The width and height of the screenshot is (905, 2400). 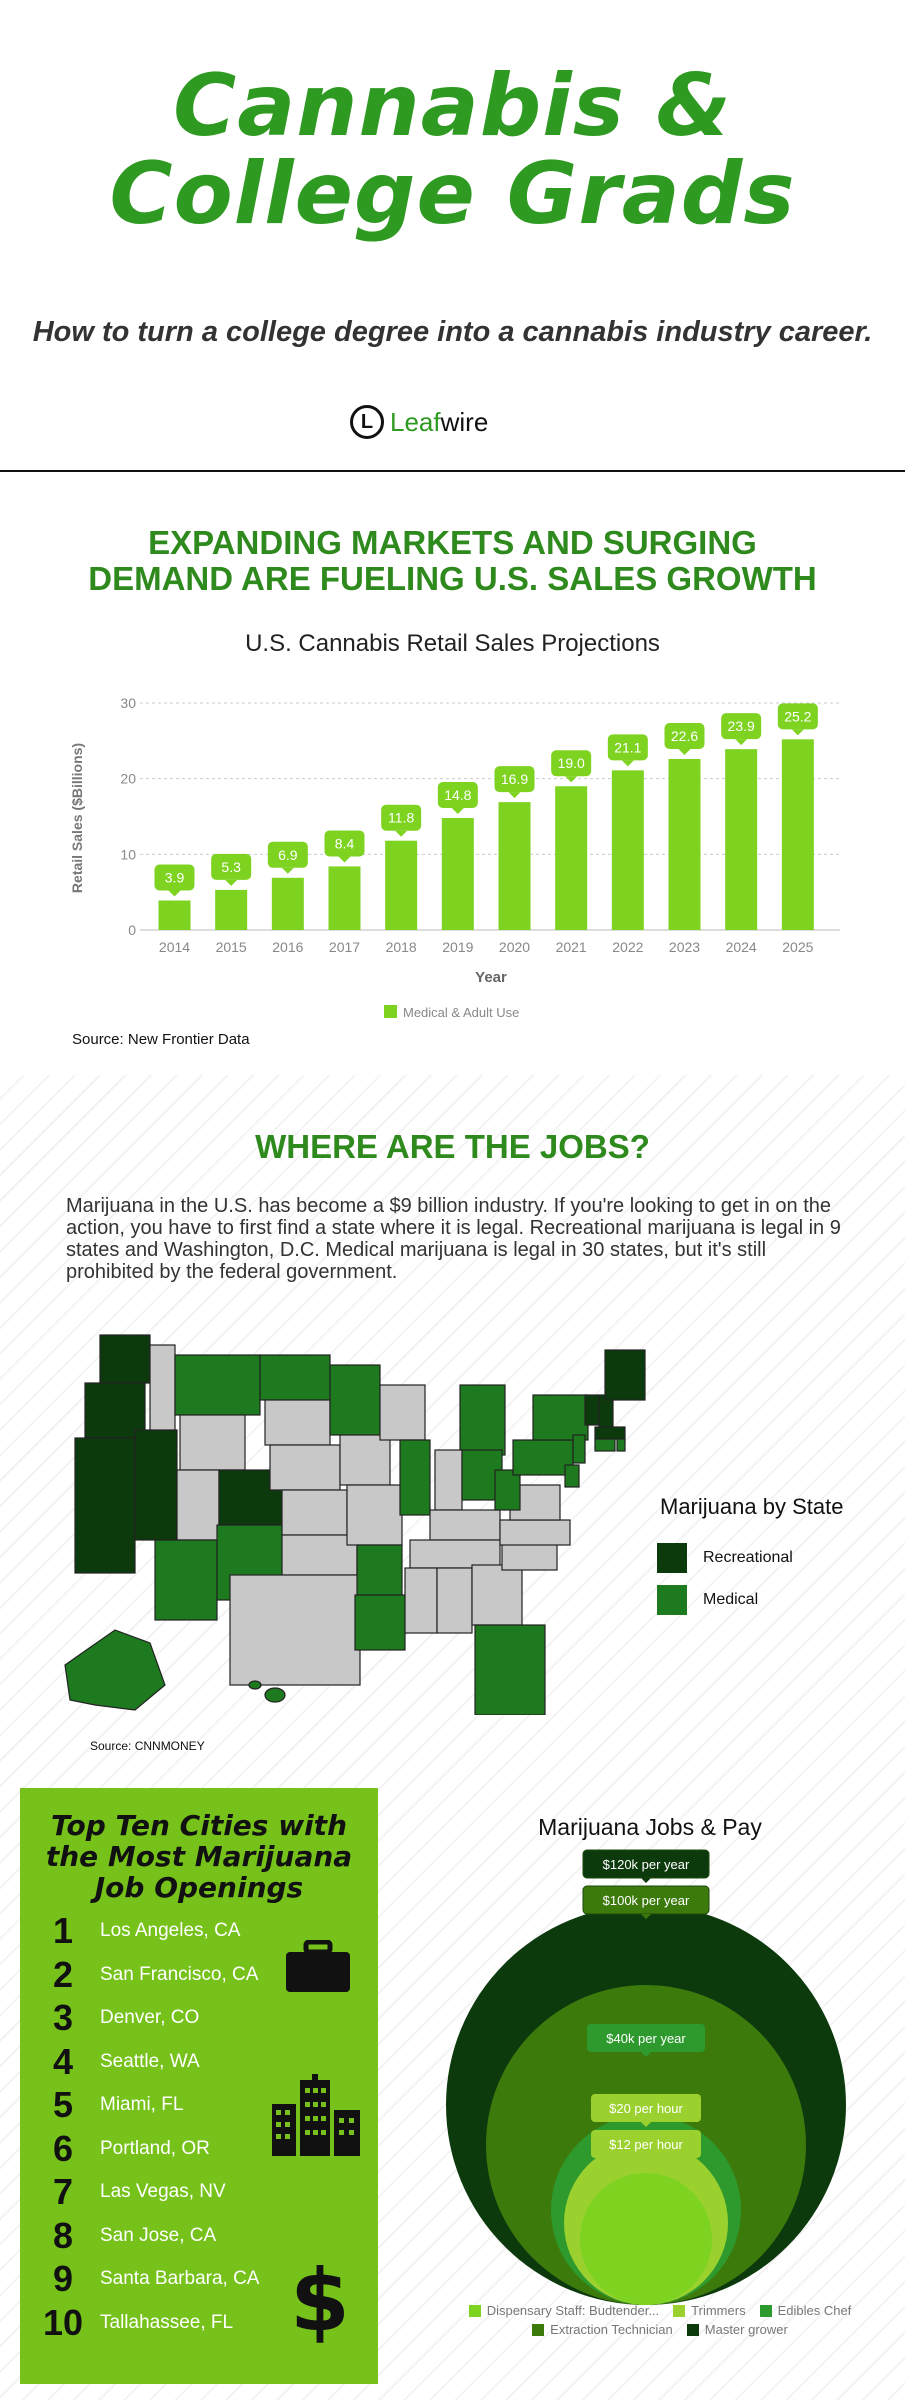 What do you see at coordinates (63, 2322) in the screenshot?
I see `city-rank: 10` at bounding box center [63, 2322].